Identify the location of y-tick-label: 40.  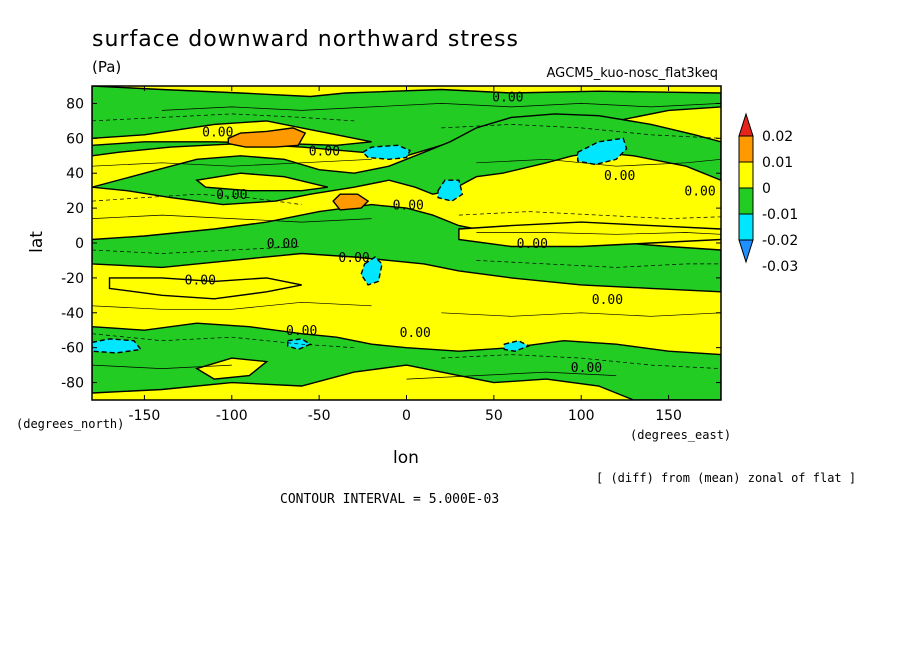
(75, 174).